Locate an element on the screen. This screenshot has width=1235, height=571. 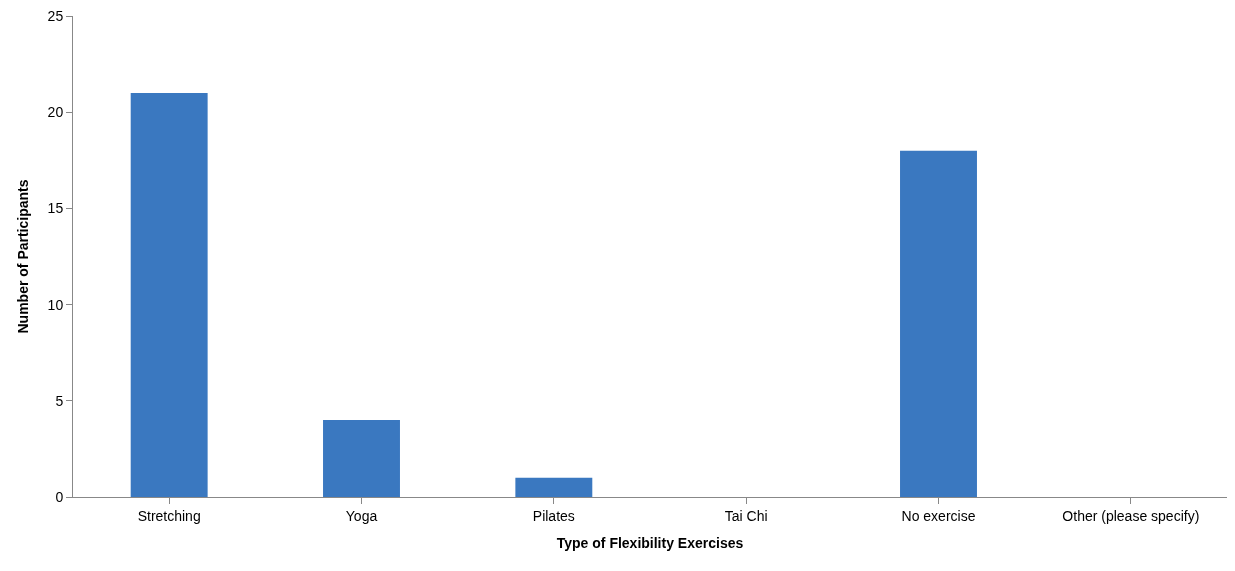
x-axis-title: Type of Flexibility Exercises is located at coordinates (650, 543).